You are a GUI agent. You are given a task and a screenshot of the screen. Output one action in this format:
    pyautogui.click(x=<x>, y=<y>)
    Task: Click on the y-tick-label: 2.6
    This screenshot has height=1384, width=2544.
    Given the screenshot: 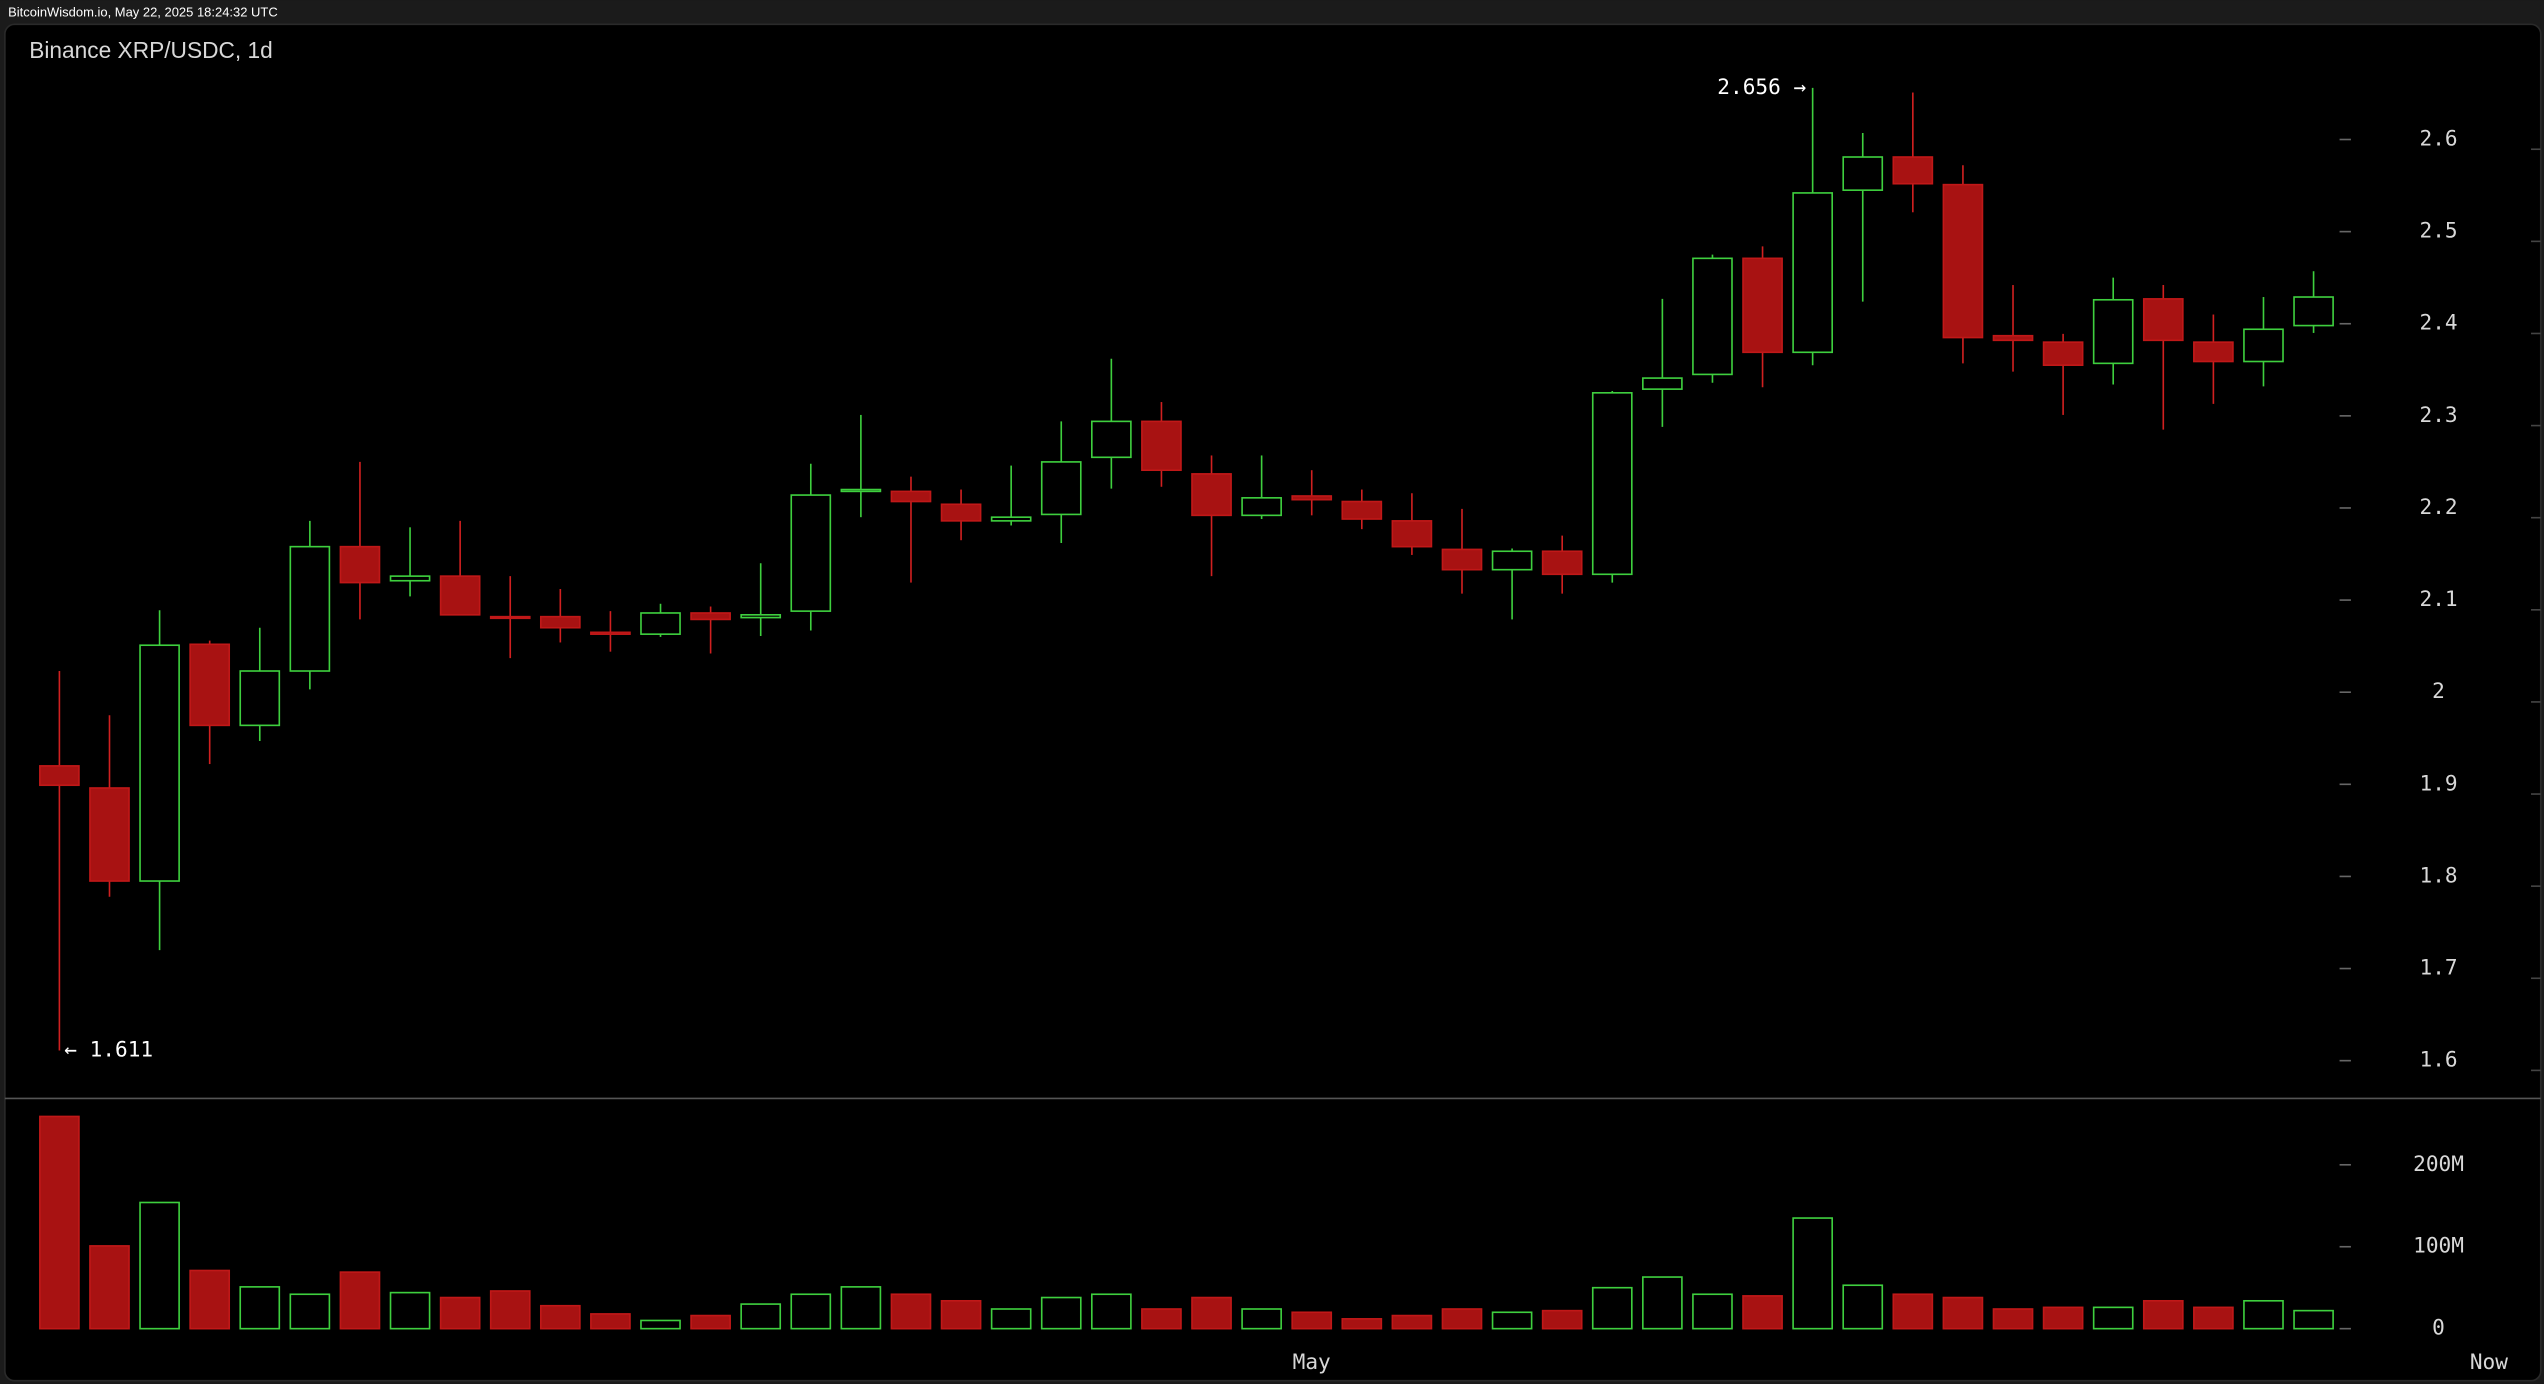 What is the action you would take?
    pyautogui.click(x=2439, y=138)
    